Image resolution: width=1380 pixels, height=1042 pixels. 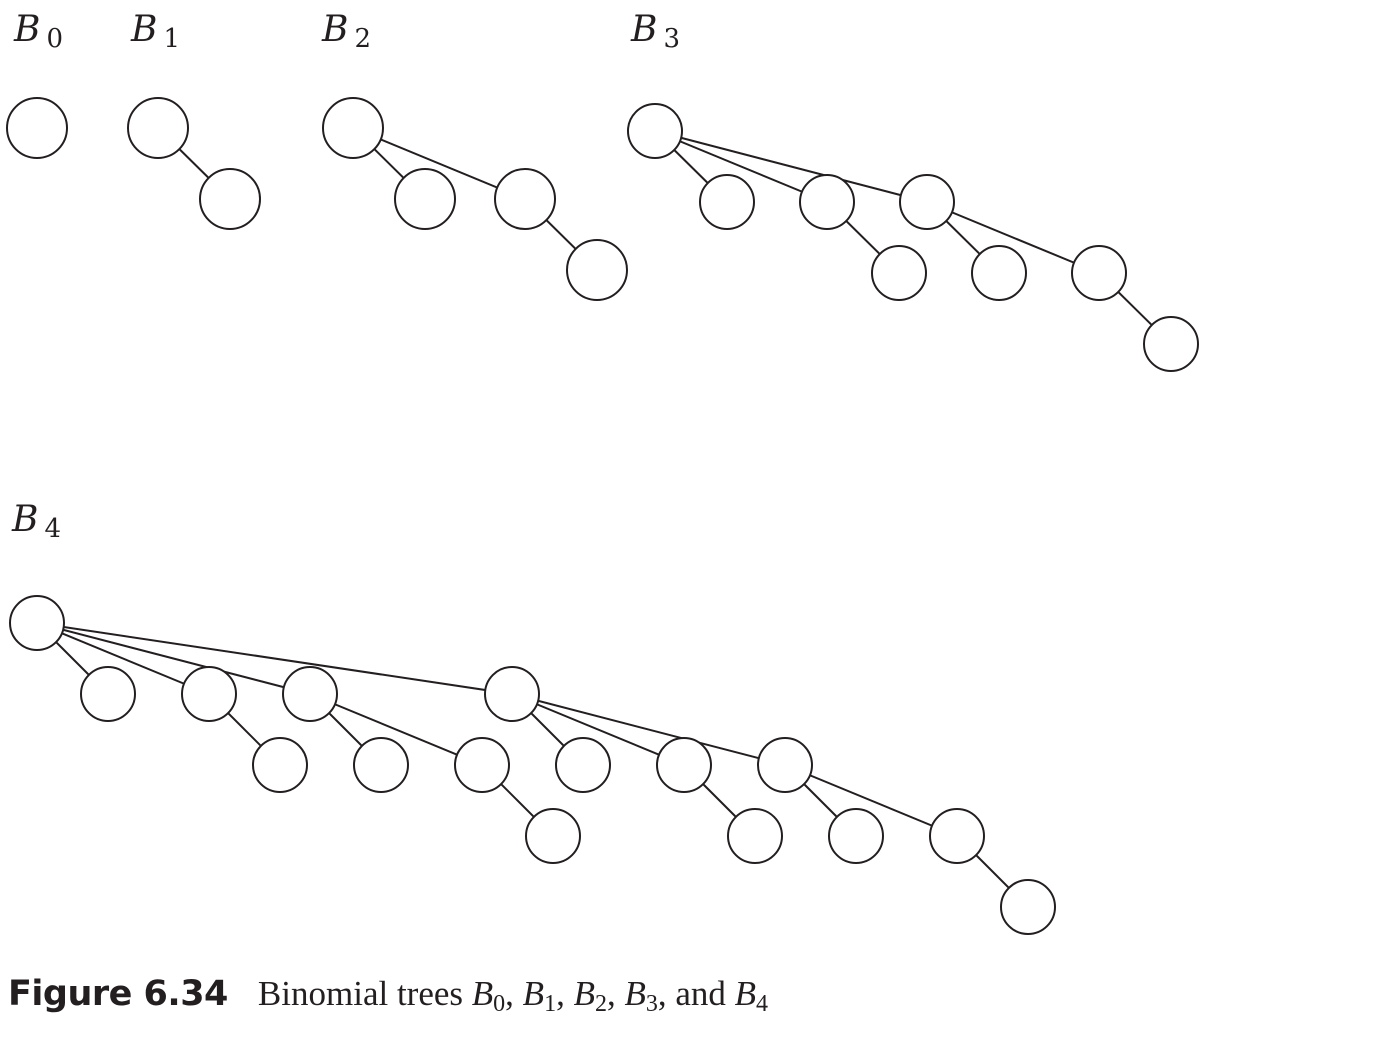 I want to click on caption-lead: Binomial trees, so click(x=360, y=993).